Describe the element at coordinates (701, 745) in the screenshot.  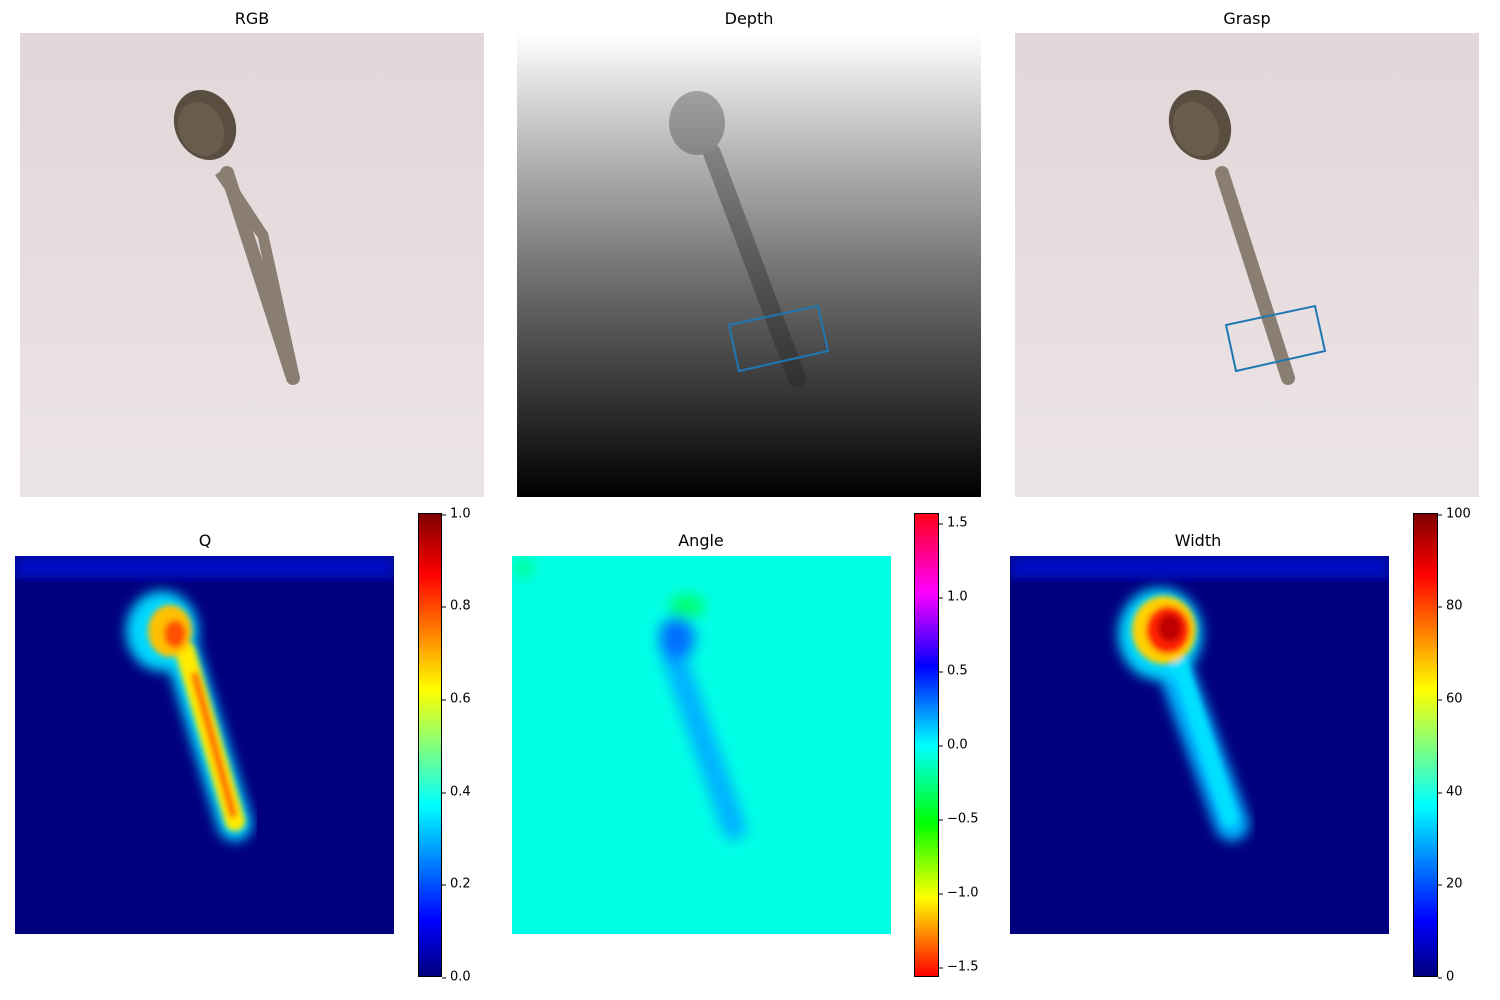
I see `angle-heatmap` at that location.